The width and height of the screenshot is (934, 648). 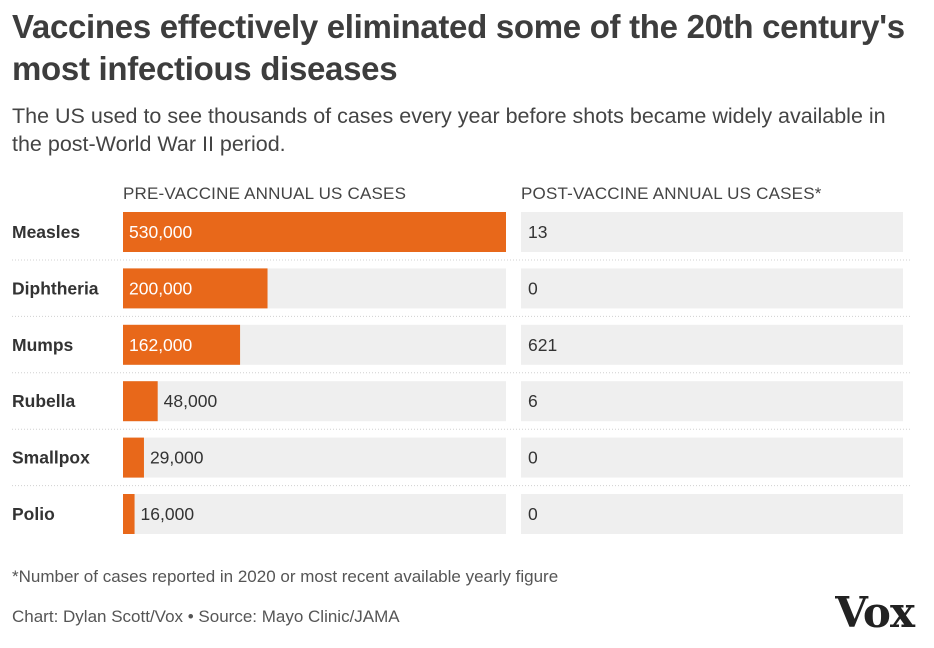 What do you see at coordinates (43, 401) in the screenshot?
I see `category-label: Rubella` at bounding box center [43, 401].